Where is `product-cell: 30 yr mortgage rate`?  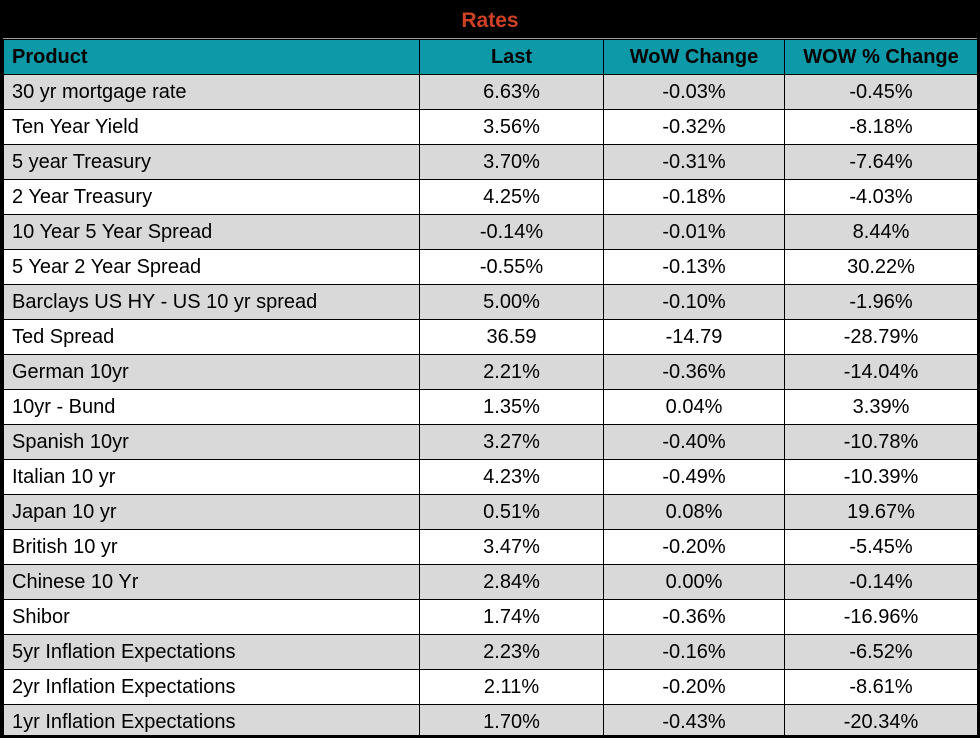 product-cell: 30 yr mortgage rate is located at coordinates (211, 92).